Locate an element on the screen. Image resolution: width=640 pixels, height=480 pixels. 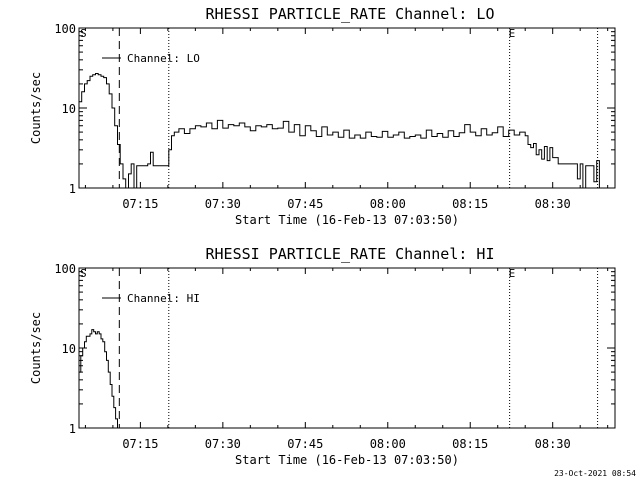
series-line-hi is located at coordinates (99, 379).